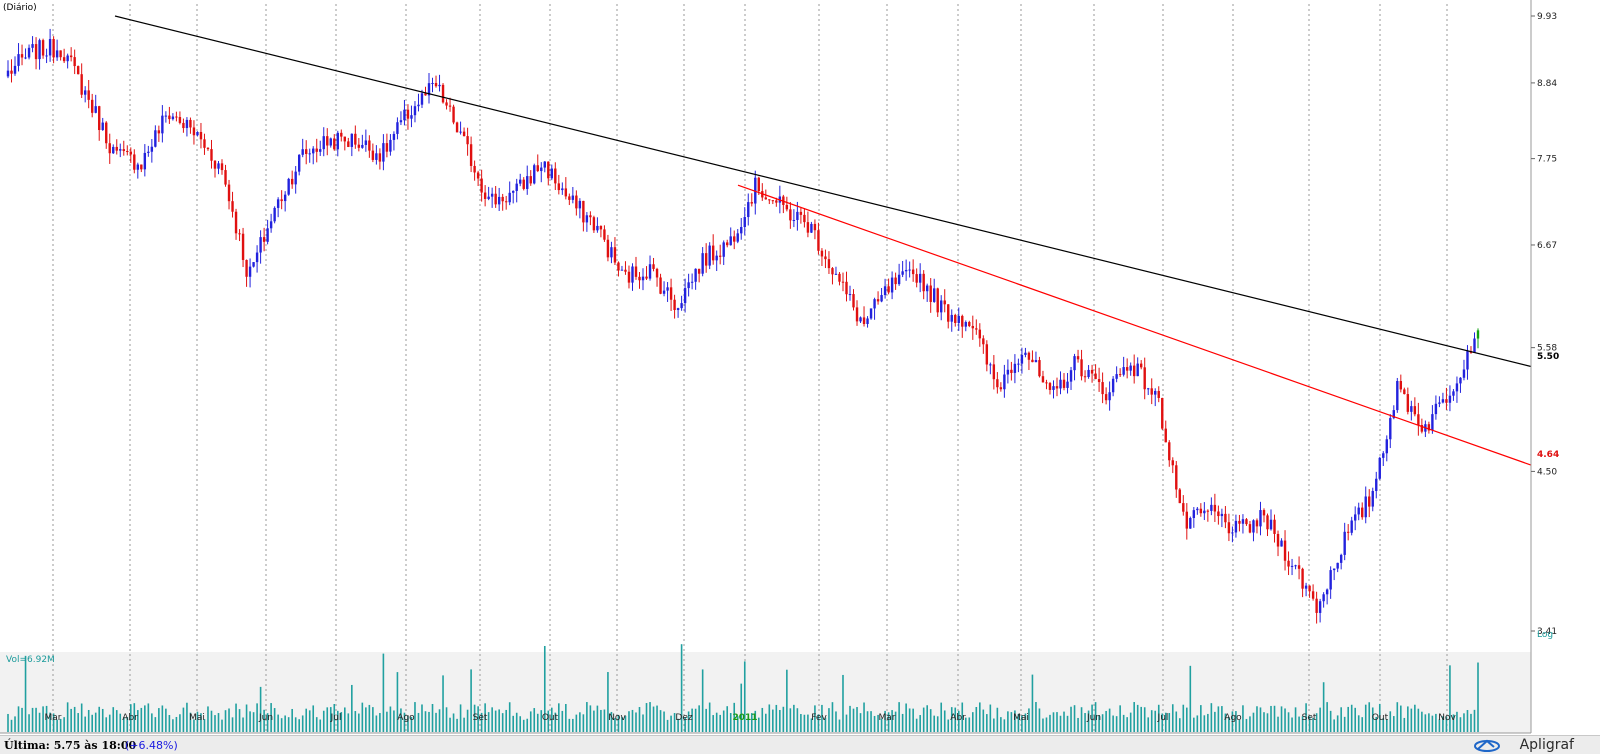 This screenshot has height=754, width=1600. What do you see at coordinates (887, 718) in the screenshot?
I see `x-tick-label: Mar` at bounding box center [887, 718].